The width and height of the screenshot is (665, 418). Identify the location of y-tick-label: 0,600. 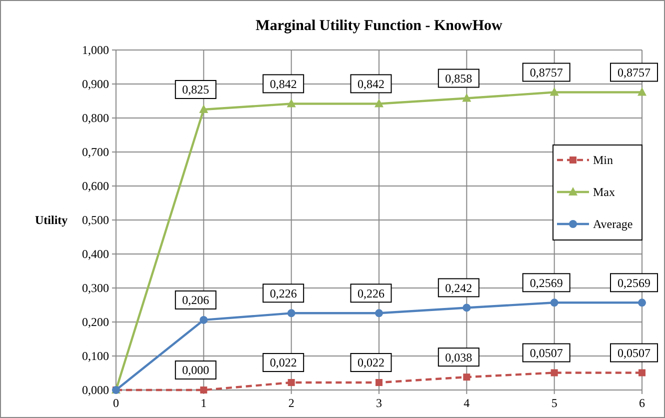
(95, 186).